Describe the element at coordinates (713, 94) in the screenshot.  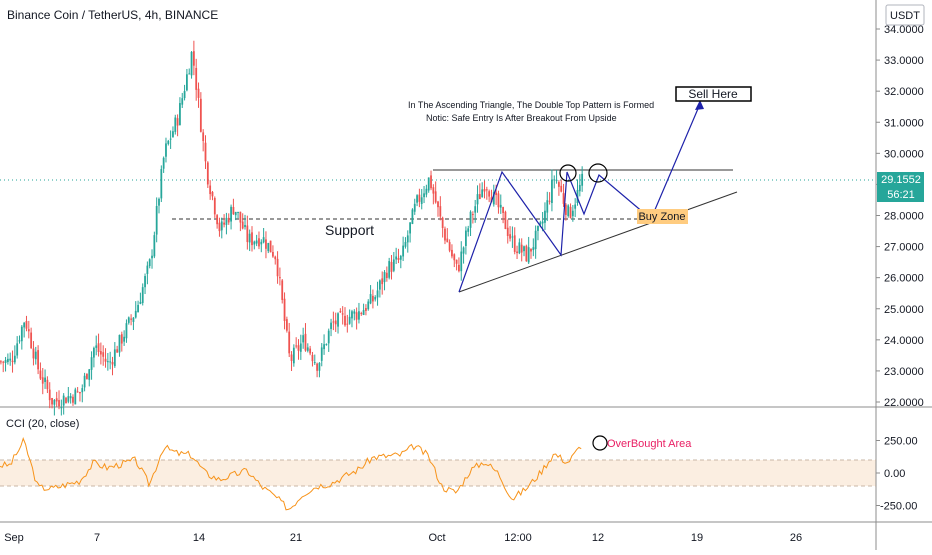
I see `sell-here-box` at that location.